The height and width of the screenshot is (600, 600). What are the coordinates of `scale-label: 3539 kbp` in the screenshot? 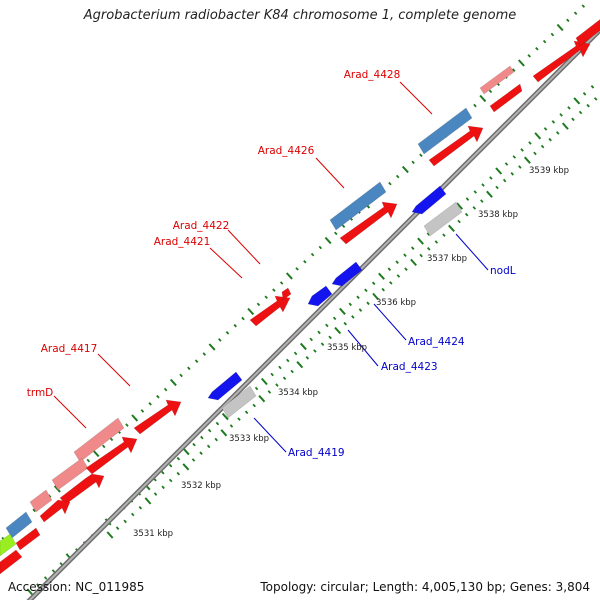 It's located at (549, 171).